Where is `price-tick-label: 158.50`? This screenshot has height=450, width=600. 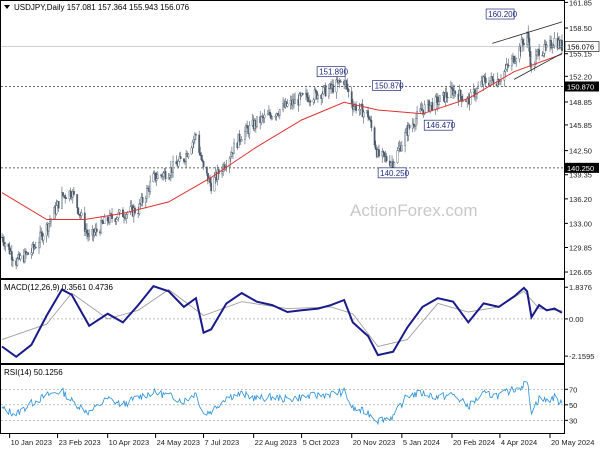
price-tick-label: 158.50 is located at coordinates (580, 28).